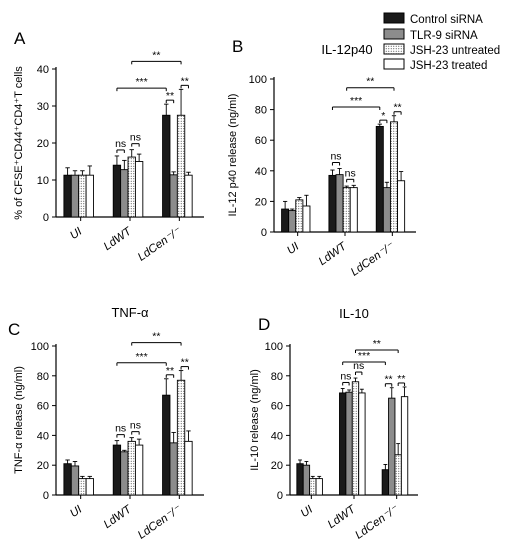  What do you see at coordinates (346, 49) in the screenshot?
I see `panel-title: IL-12p40` at bounding box center [346, 49].